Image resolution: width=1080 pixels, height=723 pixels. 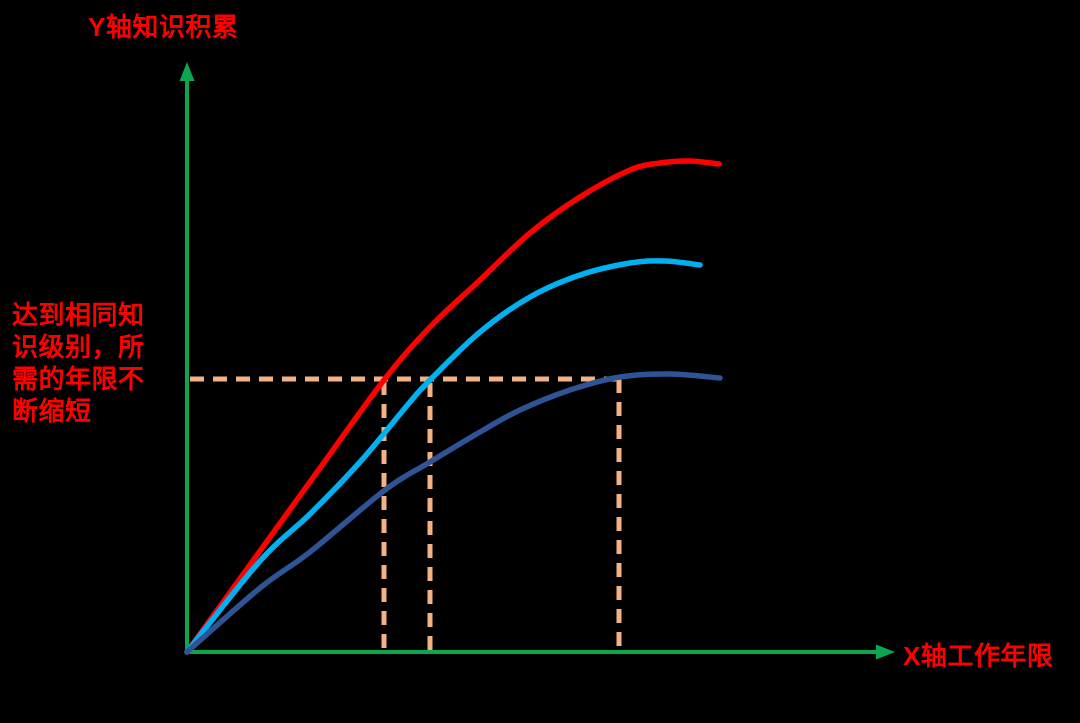 What do you see at coordinates (78, 315) in the screenshot?
I see `annotation-line-1: 达到相同知` at bounding box center [78, 315].